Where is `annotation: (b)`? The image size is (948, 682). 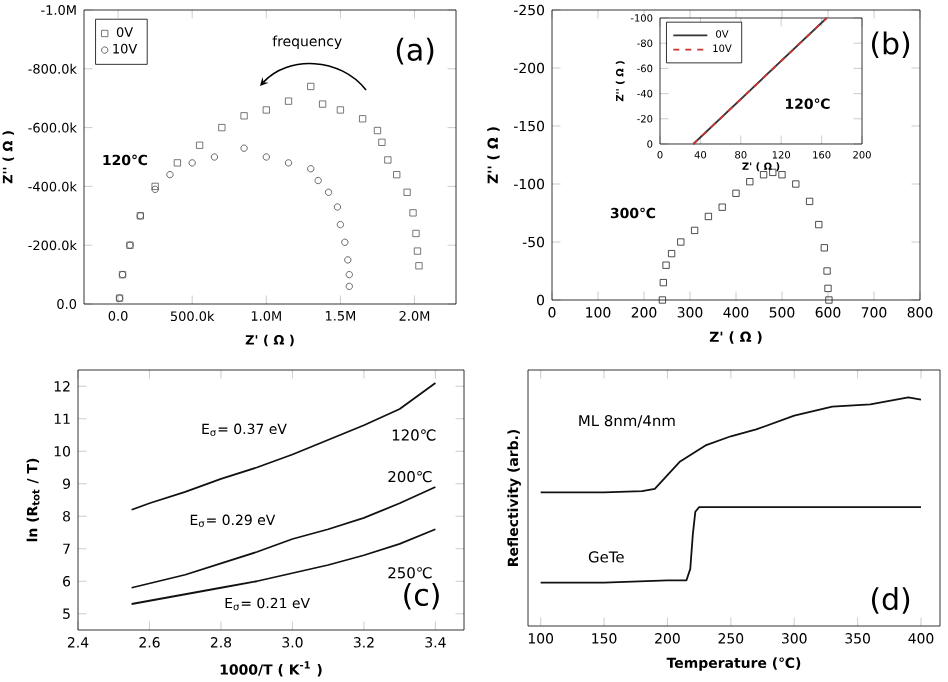 annotation: (b) is located at coordinates (890, 45).